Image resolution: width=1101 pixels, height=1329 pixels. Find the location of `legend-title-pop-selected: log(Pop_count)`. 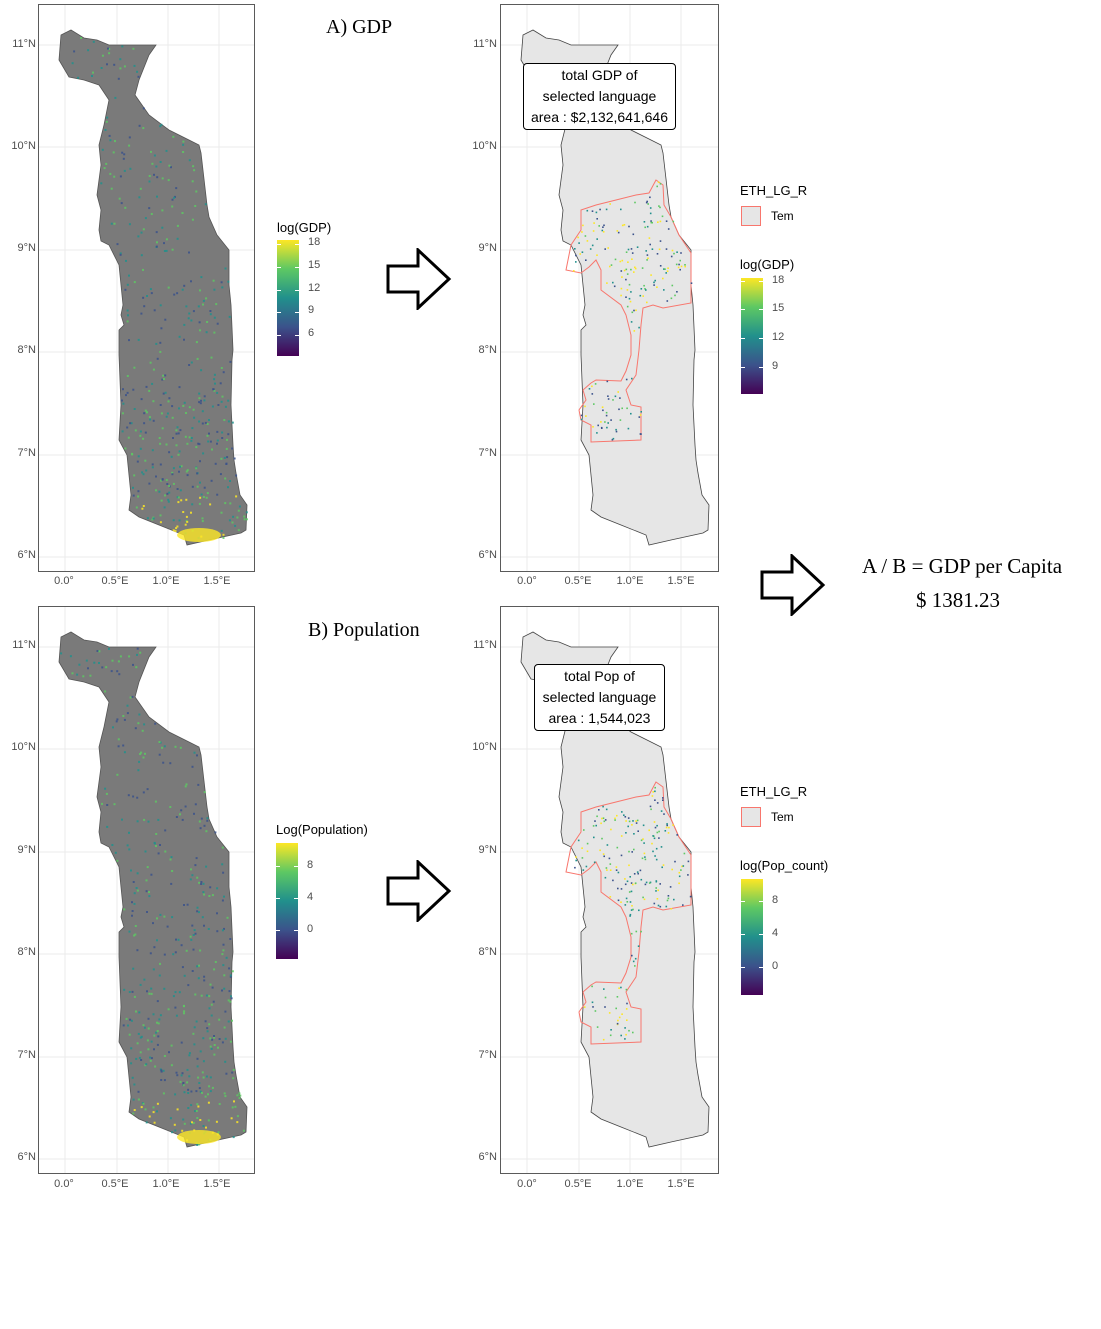

legend-title-pop-selected: log(Pop_count) is located at coordinates (784, 865).